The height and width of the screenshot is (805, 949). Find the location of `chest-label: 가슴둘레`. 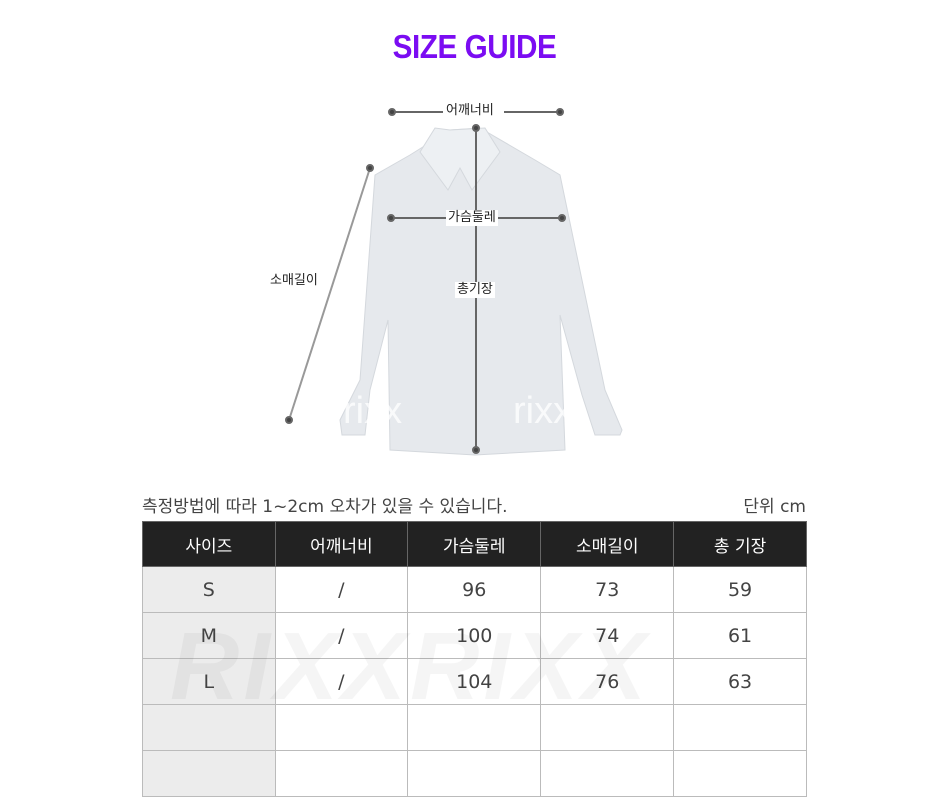

chest-label: 가슴둘레 is located at coordinates (472, 218).